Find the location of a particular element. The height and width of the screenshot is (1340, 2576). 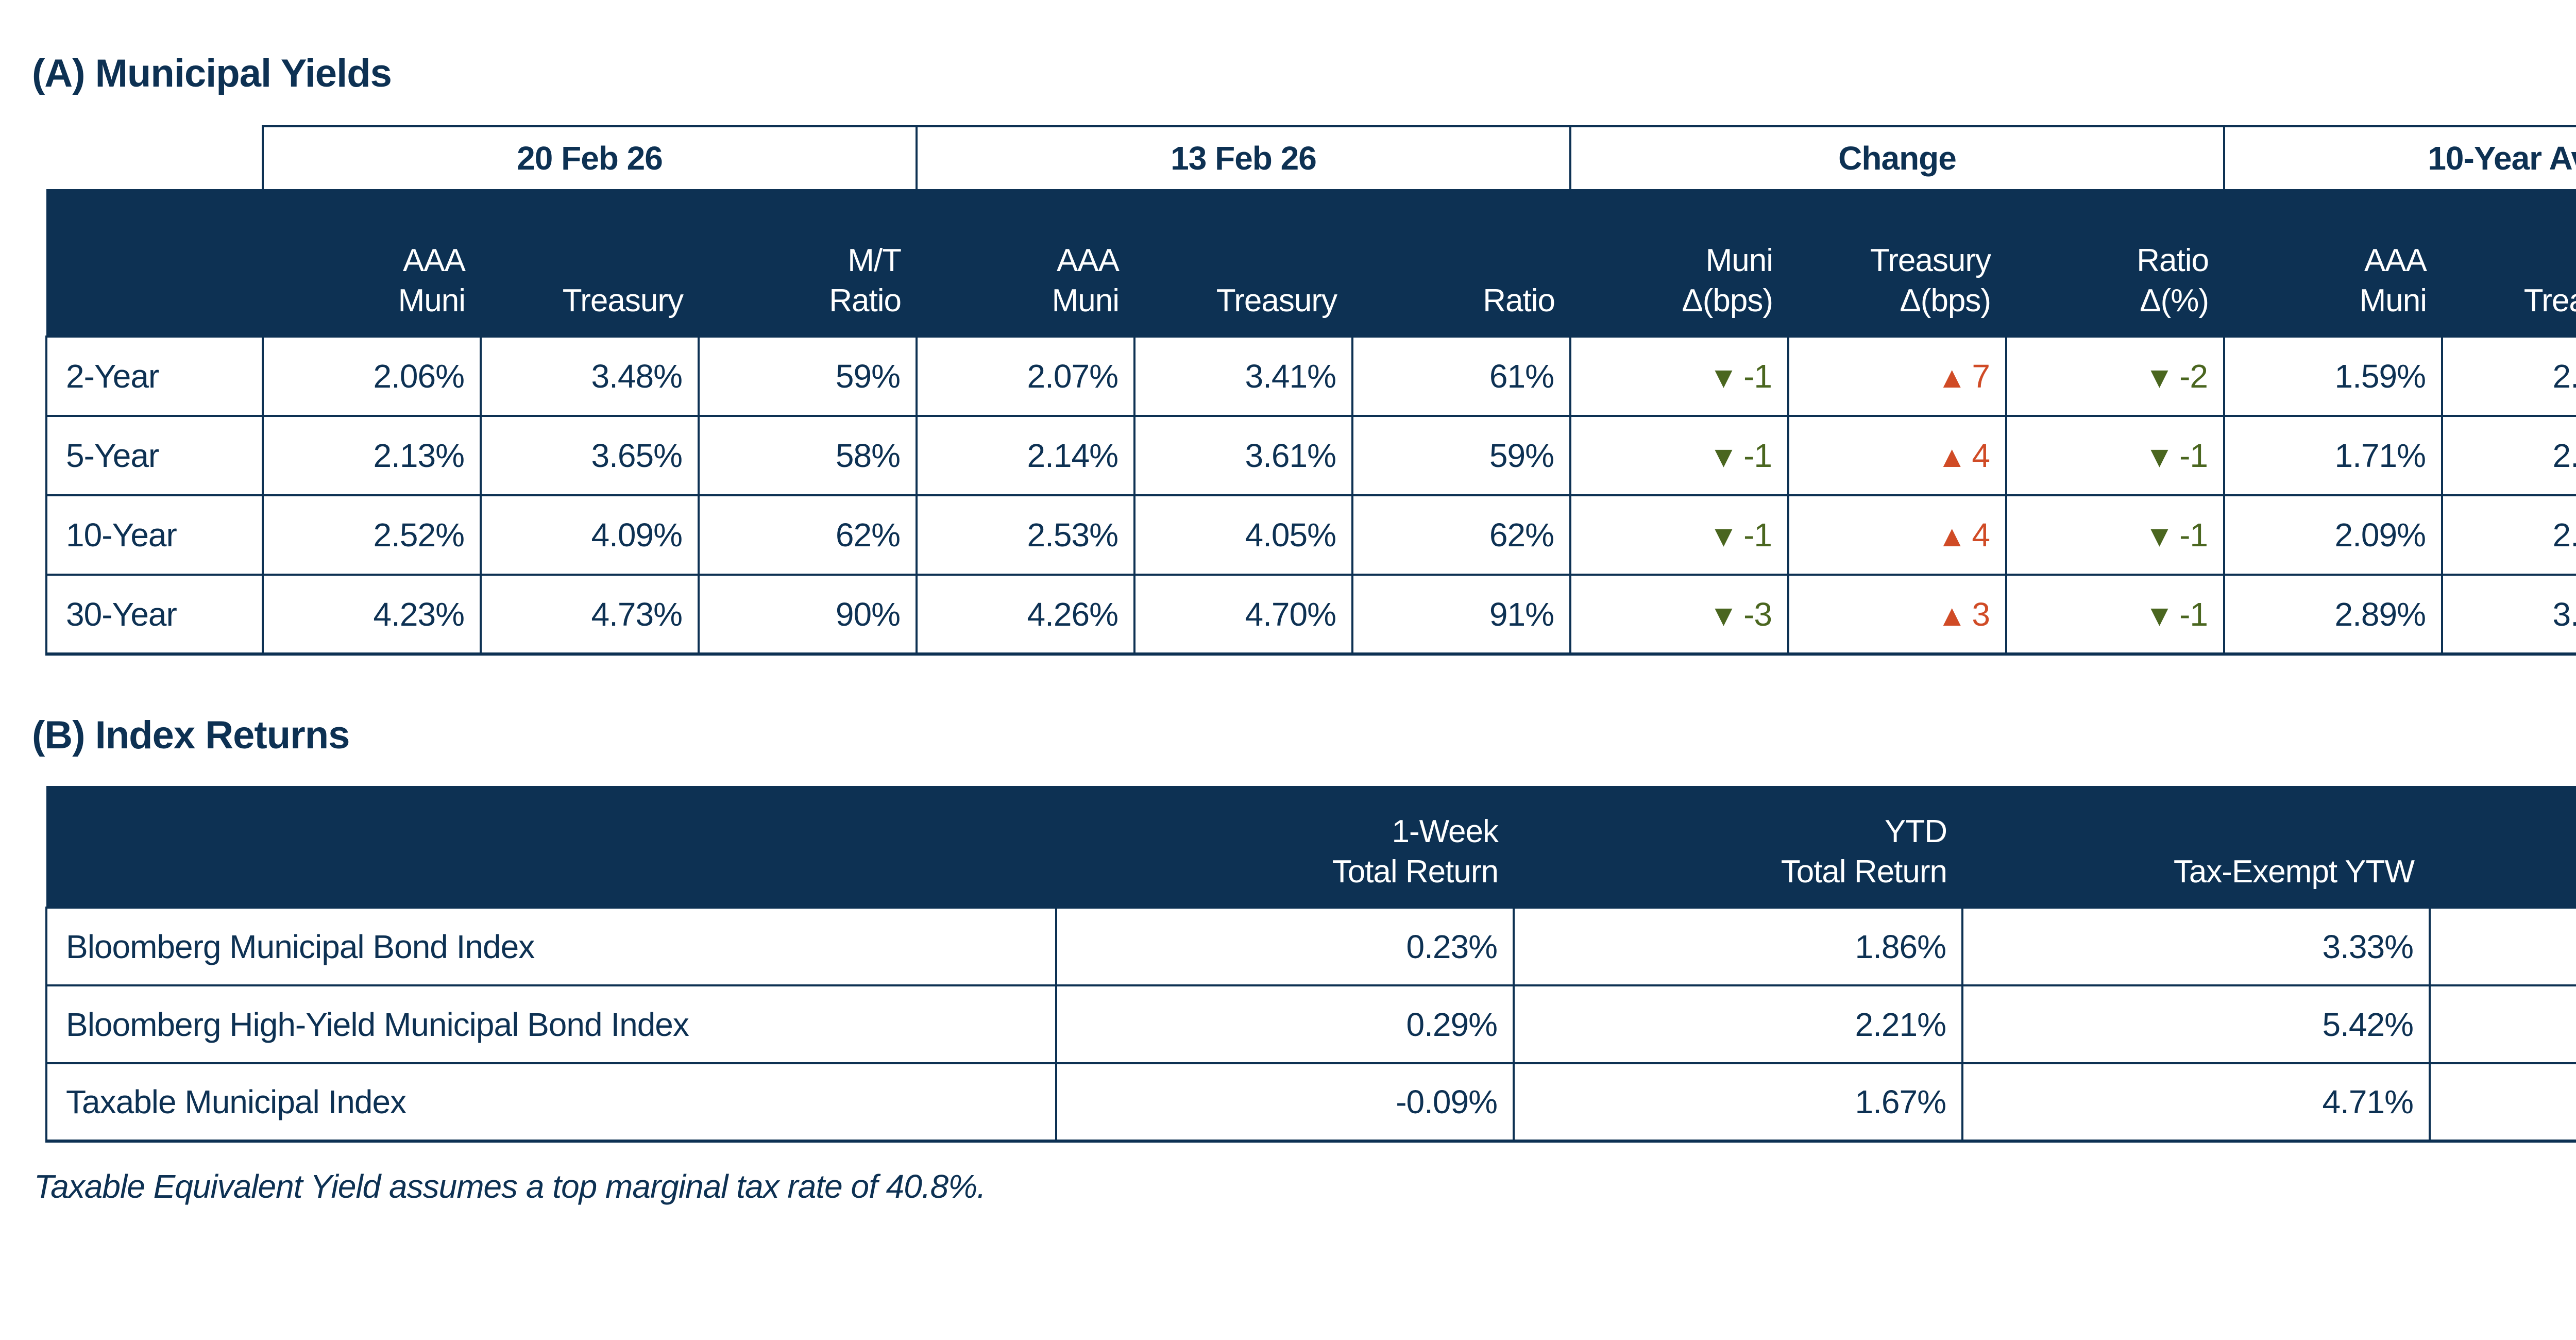

value-cell: 4.73% is located at coordinates (590, 615).